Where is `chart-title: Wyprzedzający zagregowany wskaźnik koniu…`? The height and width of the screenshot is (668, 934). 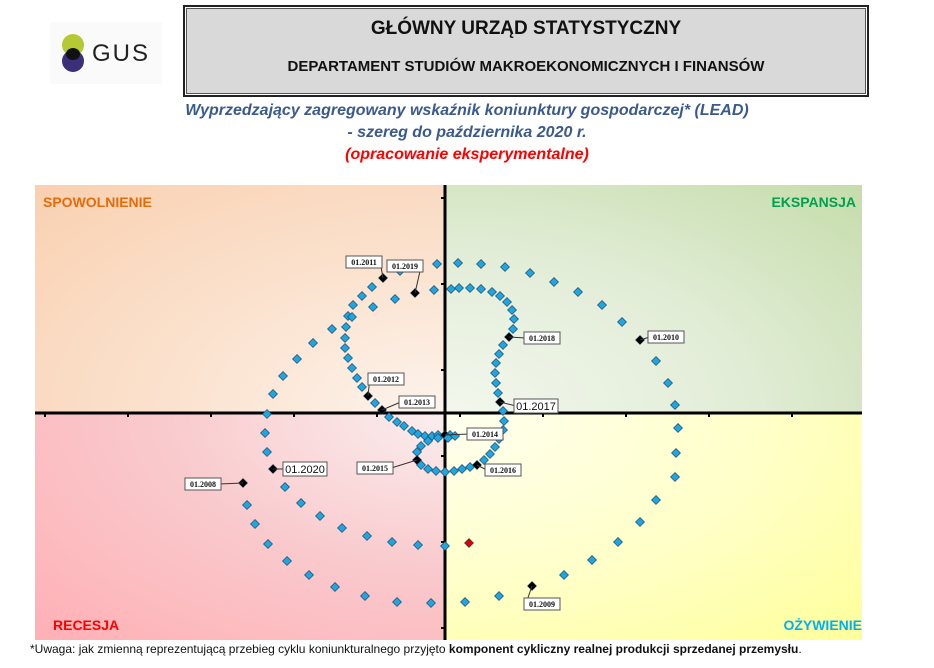
chart-title: Wyprzedzający zagregowany wskaźnik koniu… is located at coordinates (467, 110).